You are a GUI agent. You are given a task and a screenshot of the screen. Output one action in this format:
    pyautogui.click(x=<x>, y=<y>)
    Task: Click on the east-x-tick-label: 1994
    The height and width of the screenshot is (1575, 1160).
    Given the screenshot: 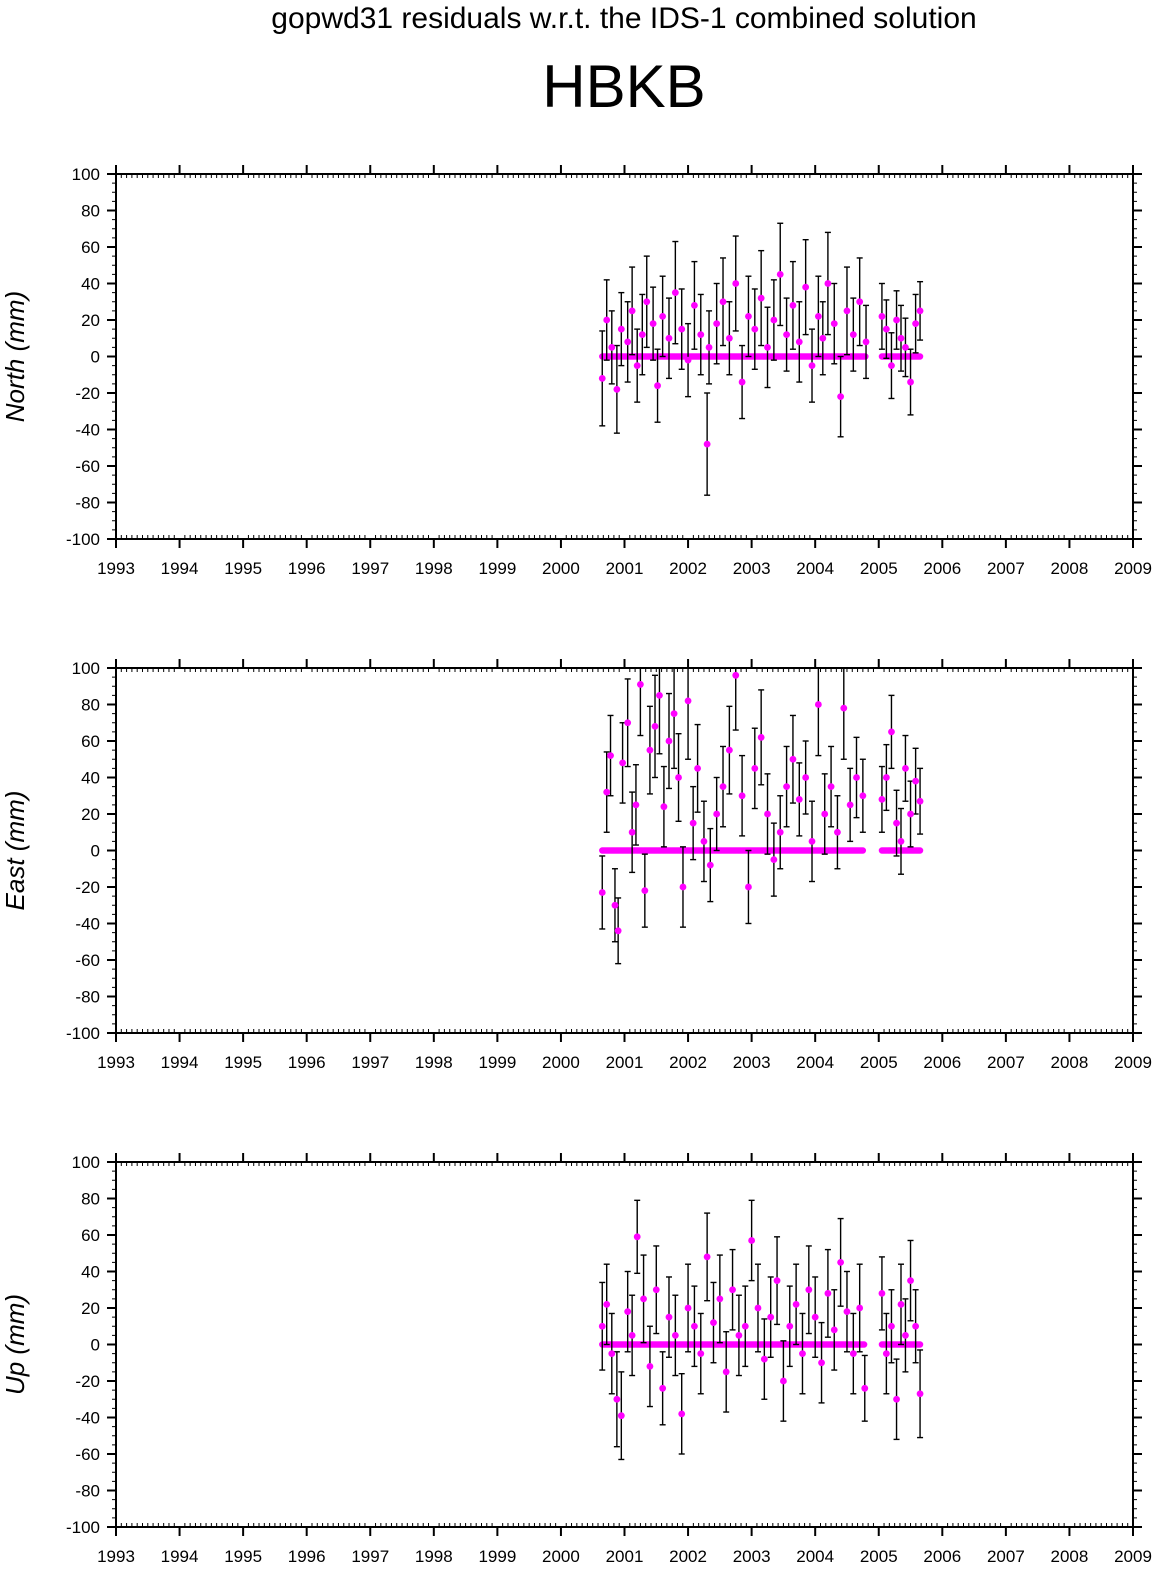 What is the action you would take?
    pyautogui.click(x=180, y=1062)
    